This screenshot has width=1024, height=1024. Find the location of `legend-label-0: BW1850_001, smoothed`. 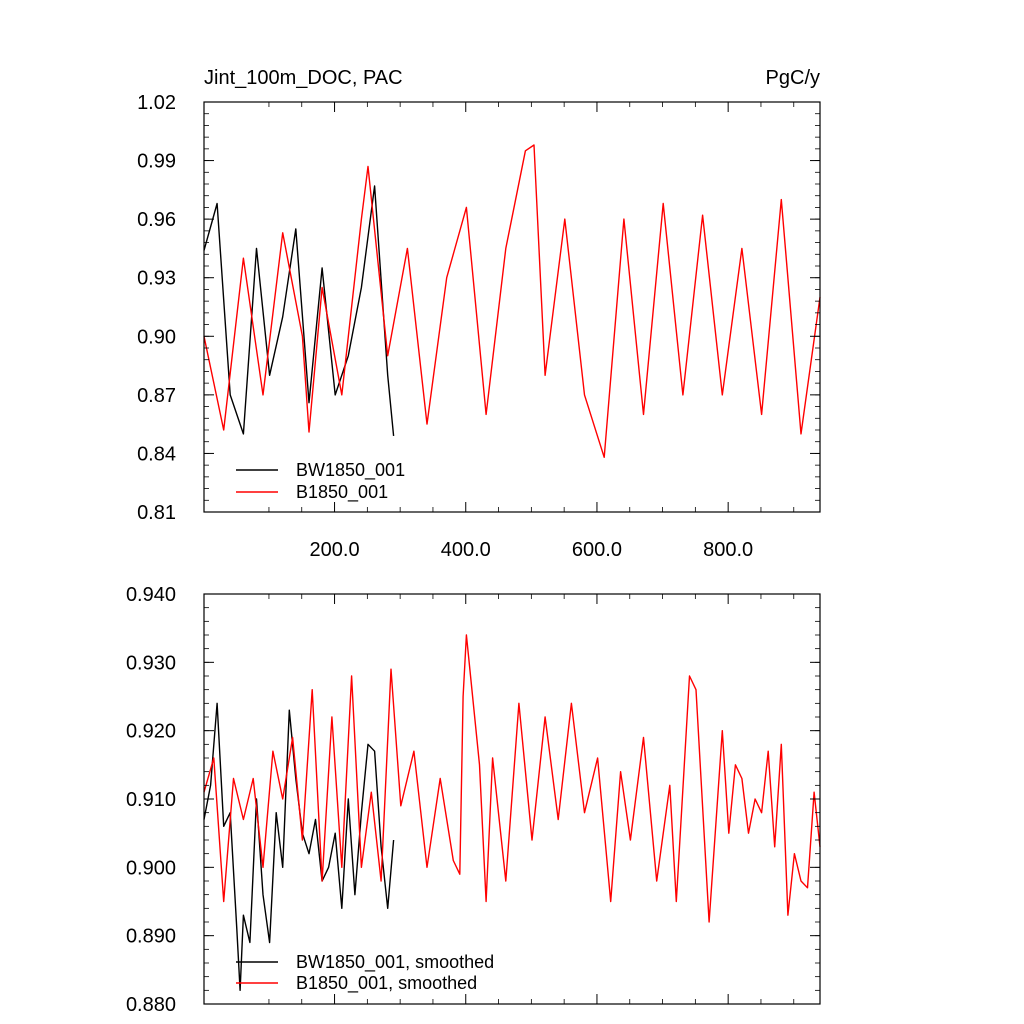

legend-label-0: BW1850_001, smoothed is located at coordinates (395, 962).